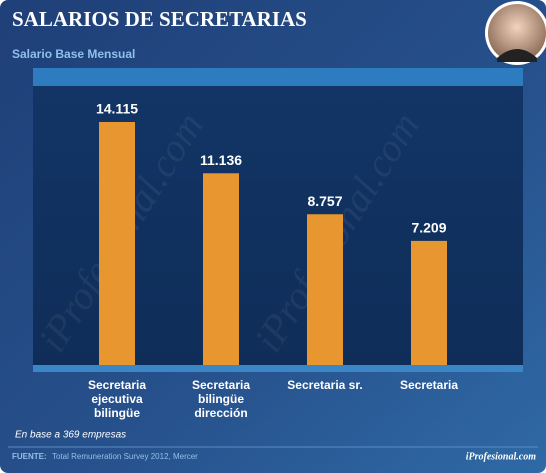 The width and height of the screenshot is (546, 473). I want to click on chart-title: SALARIOS DE SECRETARIAS, so click(159, 19).